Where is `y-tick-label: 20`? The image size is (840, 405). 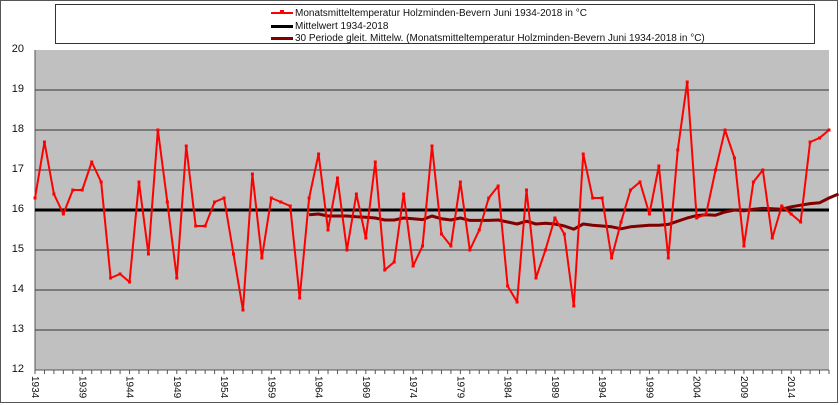
y-tick-label: 20 is located at coordinates (17, 49).